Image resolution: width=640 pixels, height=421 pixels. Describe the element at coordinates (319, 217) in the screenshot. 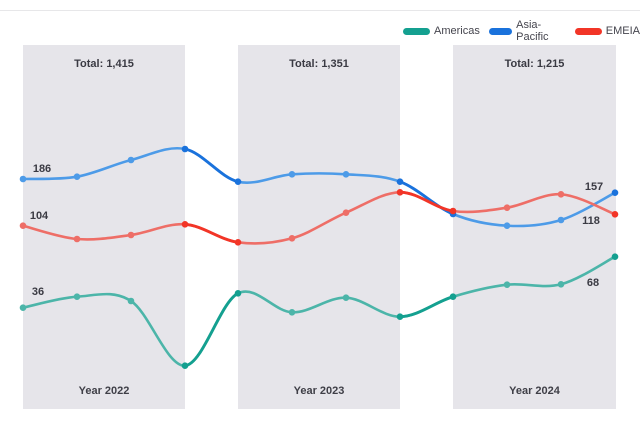

I see `series-line-emeia` at that location.